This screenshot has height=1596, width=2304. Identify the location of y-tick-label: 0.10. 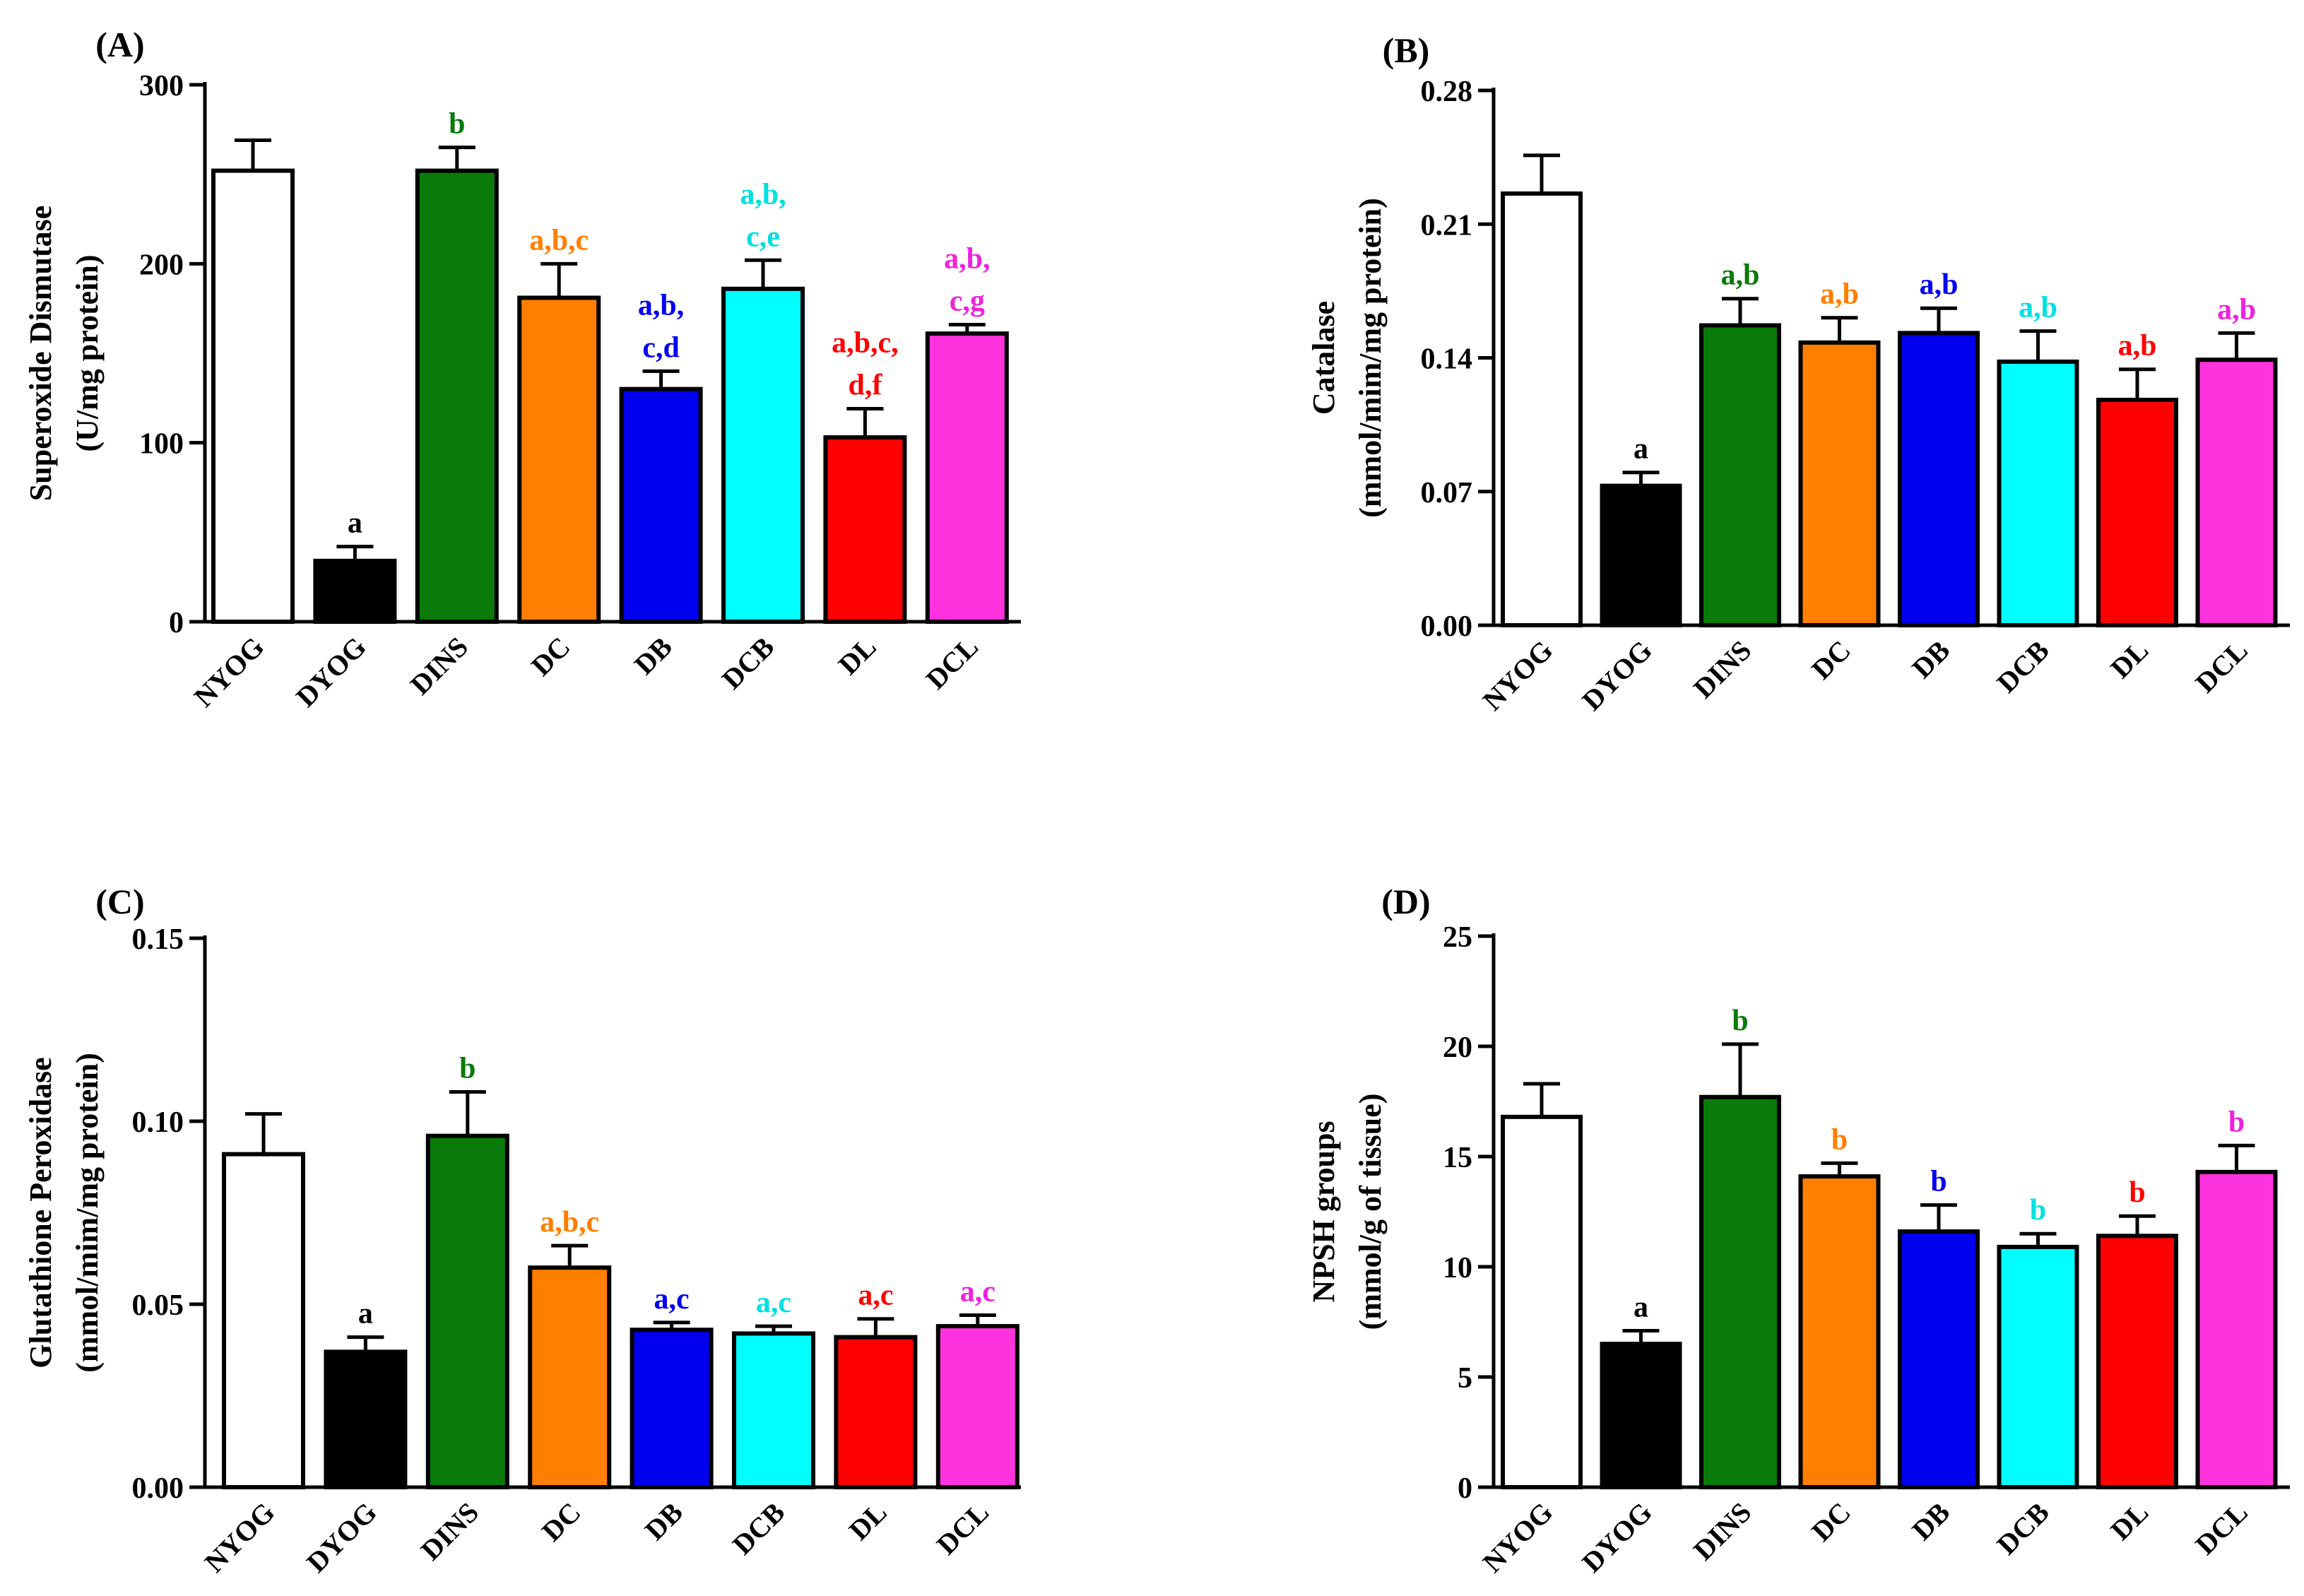
(158, 1123).